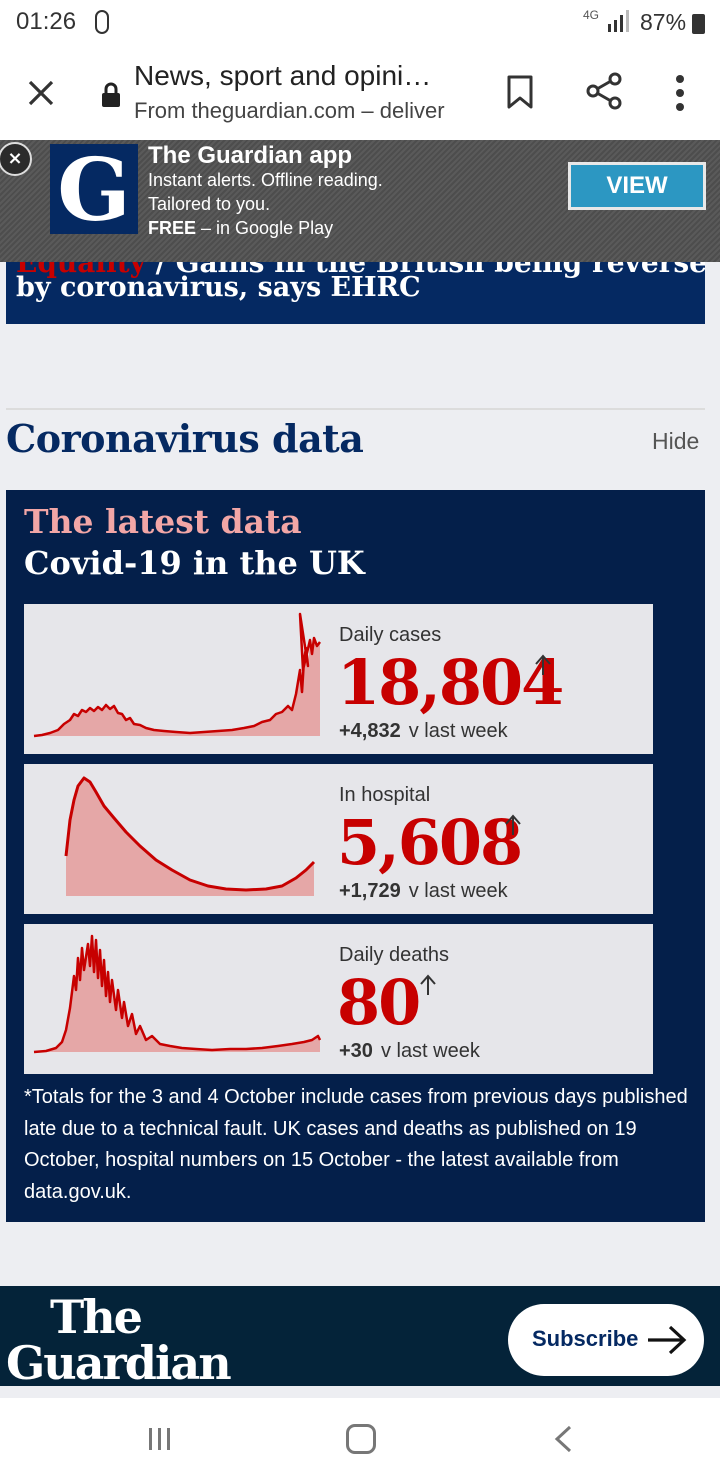  I want to click on close-icon, so click(41, 93).